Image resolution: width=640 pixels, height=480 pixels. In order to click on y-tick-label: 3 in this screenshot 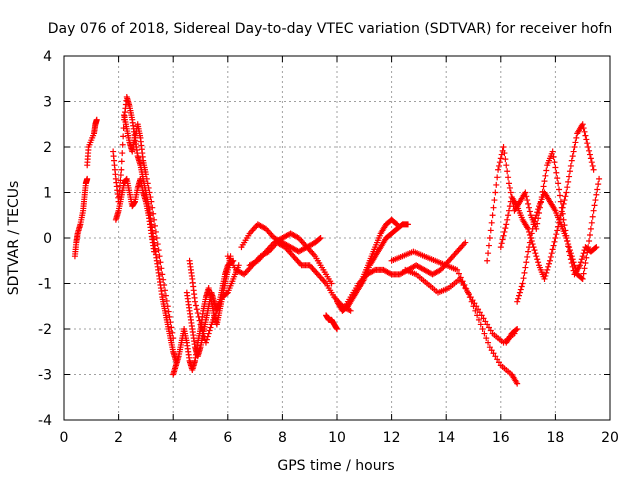, I will do `click(47, 103)`.